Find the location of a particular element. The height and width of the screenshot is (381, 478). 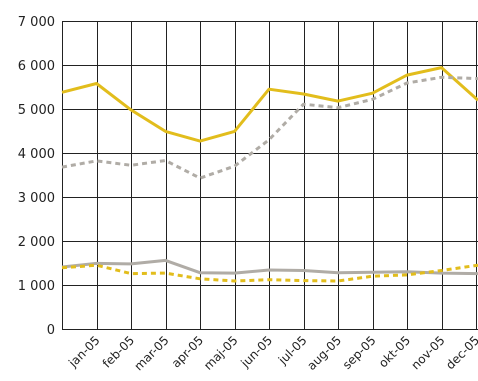

y-tick-label: 4 000 is located at coordinates (36, 154).